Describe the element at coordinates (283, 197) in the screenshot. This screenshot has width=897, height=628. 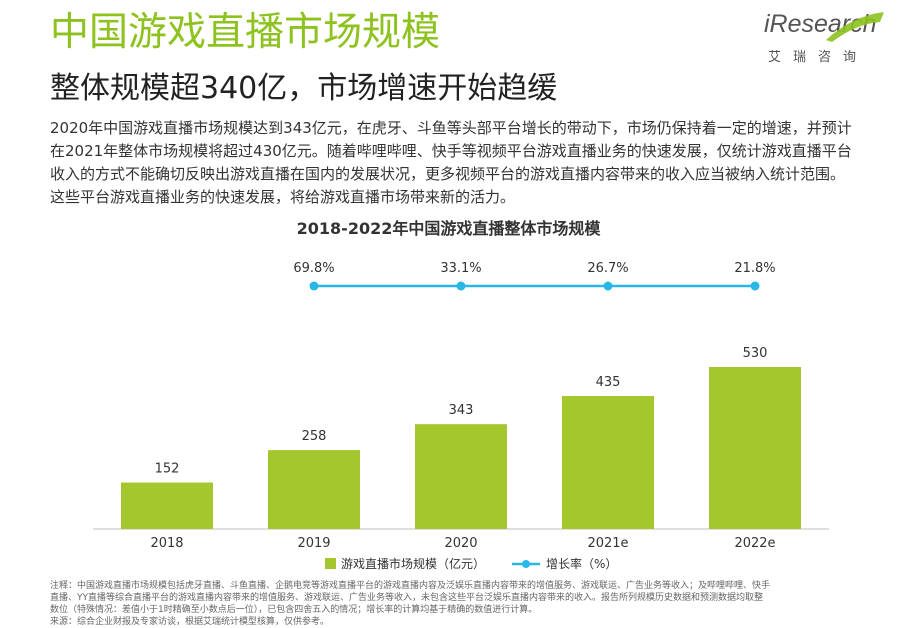
I see `intro-line: 这些平台游戏直播业务的快速发展，将给游戏直播市场带来新的活力。` at that location.